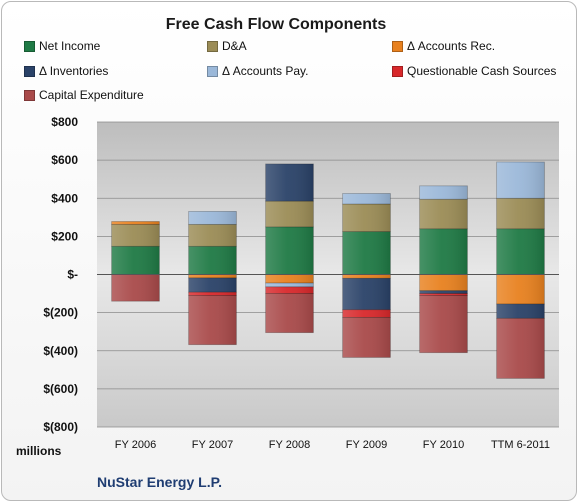  I want to click on legend-label: D&A, so click(234, 46).